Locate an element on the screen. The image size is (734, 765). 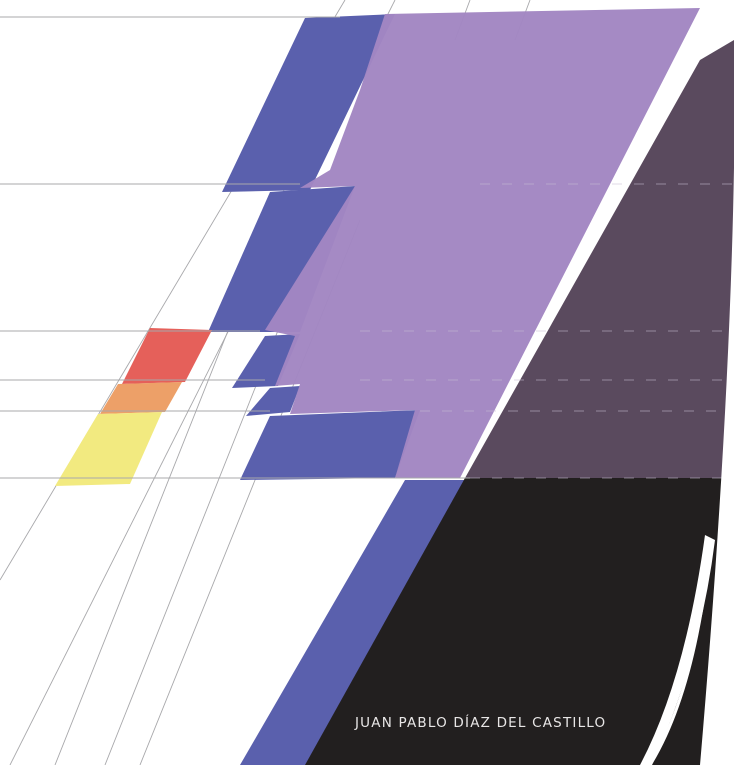
yellow-block is located at coordinates (108, 449).